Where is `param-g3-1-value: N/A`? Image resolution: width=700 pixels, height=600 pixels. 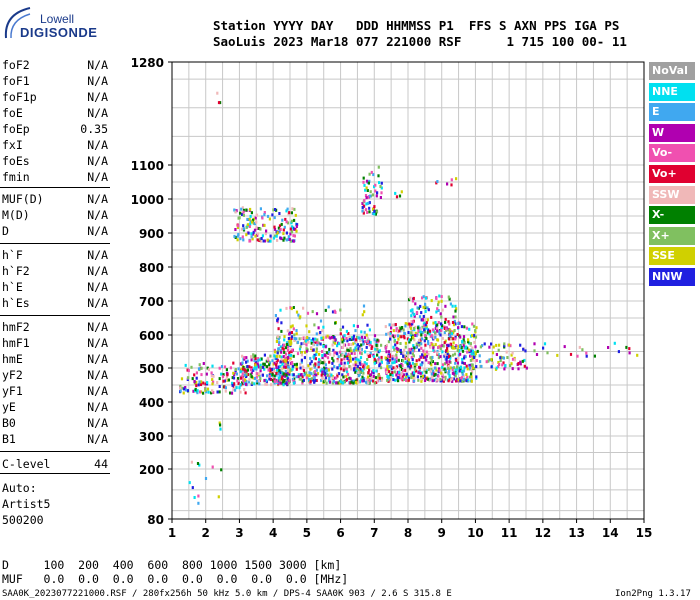 param-g3-1-value: N/A is located at coordinates (97, 271).